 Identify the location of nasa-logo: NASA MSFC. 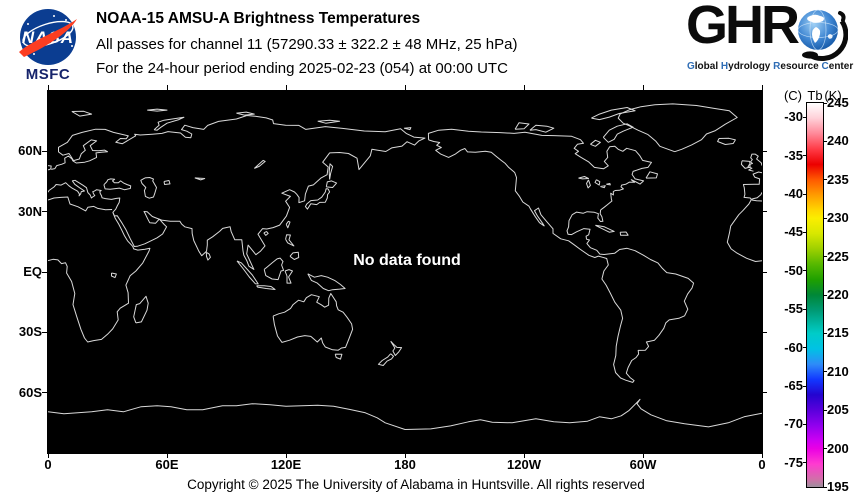
(48, 45).